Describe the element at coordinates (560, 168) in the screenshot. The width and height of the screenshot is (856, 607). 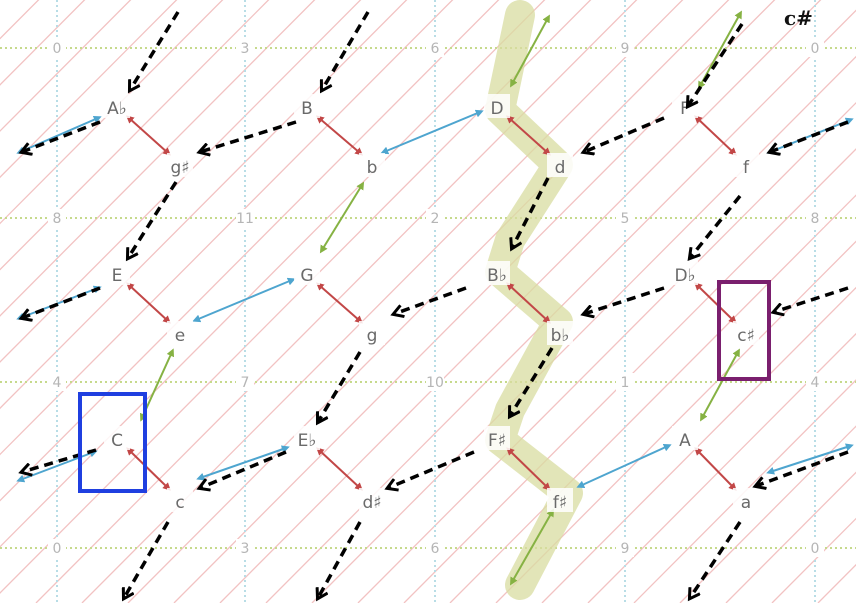
I see `minor-chord-label: d` at that location.